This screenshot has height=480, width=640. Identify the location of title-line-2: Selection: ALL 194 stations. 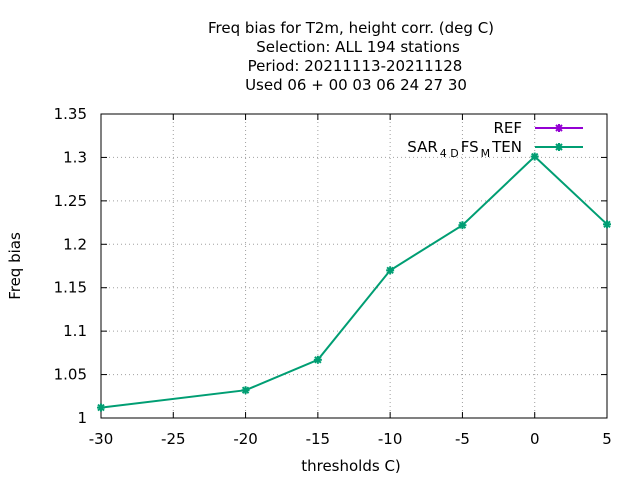
(358, 47).